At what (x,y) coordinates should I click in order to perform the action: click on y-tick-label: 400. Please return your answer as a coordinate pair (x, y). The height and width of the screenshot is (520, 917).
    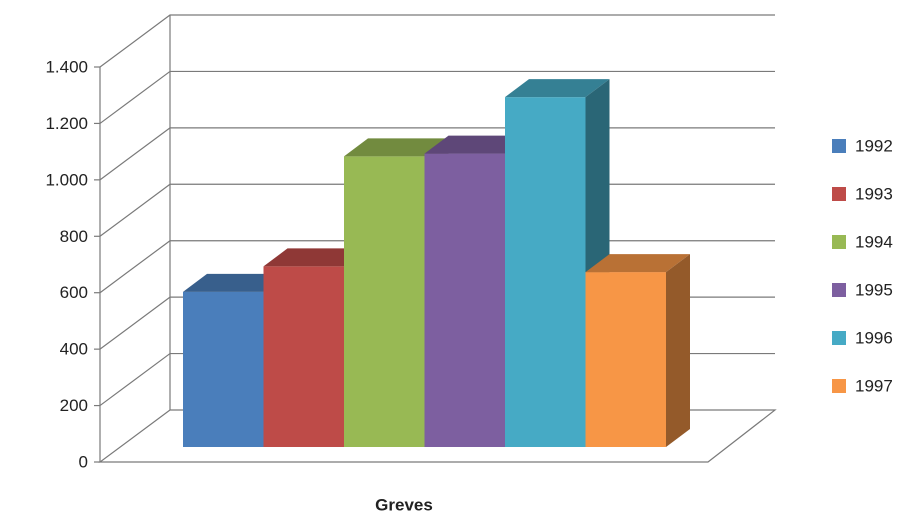
    Looking at the image, I should click on (74, 349).